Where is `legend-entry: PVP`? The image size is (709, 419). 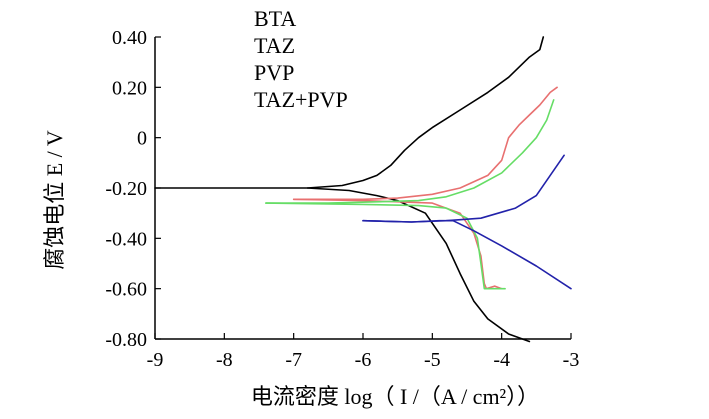
legend-entry: PVP is located at coordinates (274, 72).